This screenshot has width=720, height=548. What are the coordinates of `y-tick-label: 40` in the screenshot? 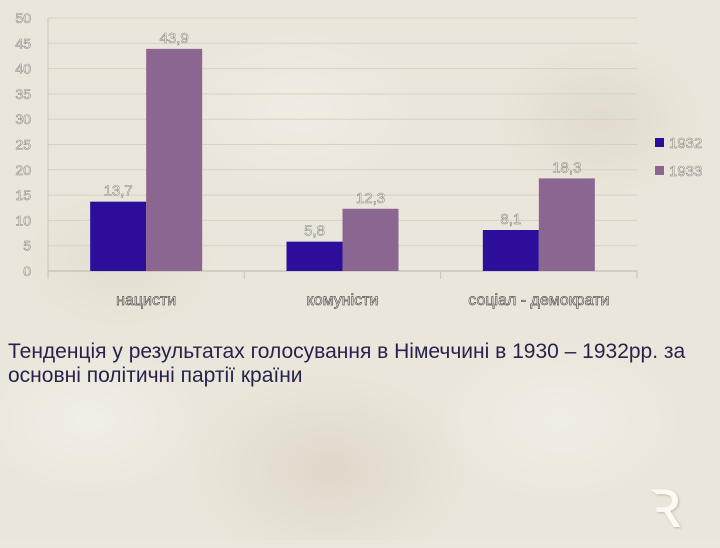 It's located at (23, 69).